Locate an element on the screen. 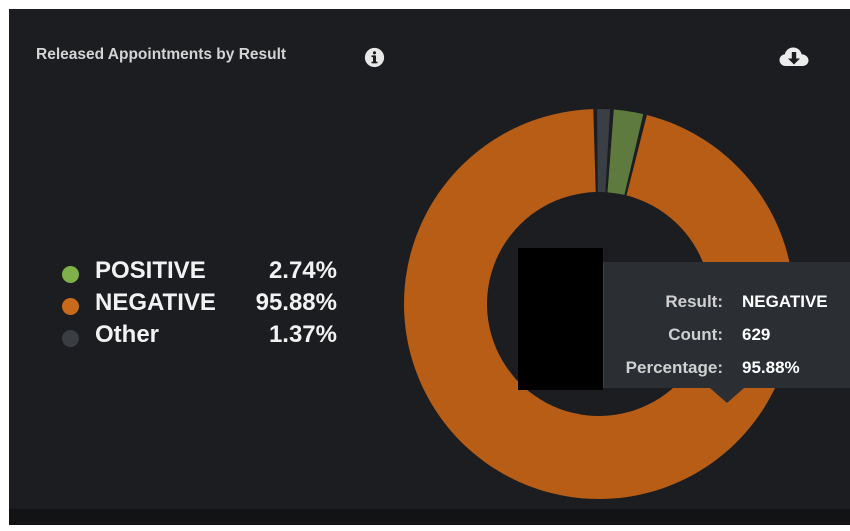 The width and height of the screenshot is (850, 531). legend-label-positive: POSITIVE is located at coordinates (150, 270).